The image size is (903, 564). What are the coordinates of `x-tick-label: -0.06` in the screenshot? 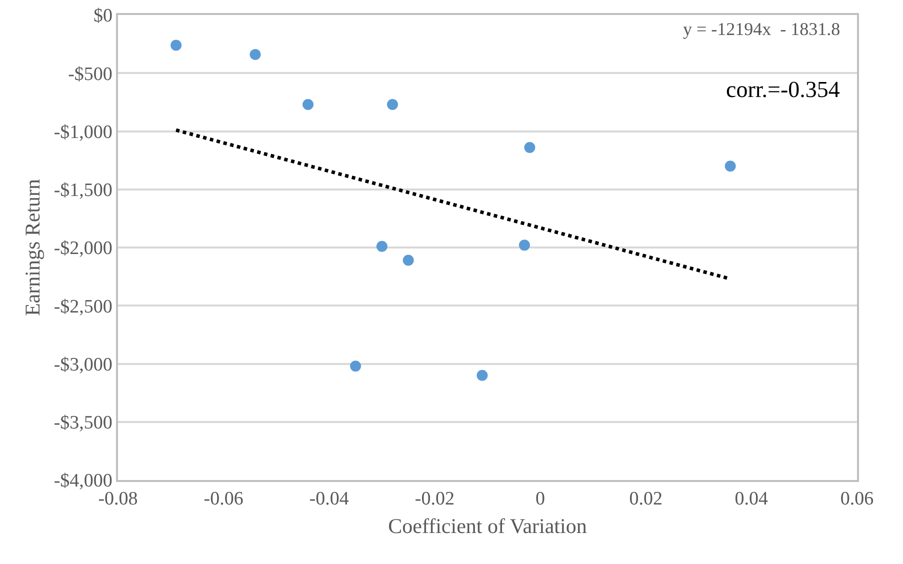 It's located at (224, 499).